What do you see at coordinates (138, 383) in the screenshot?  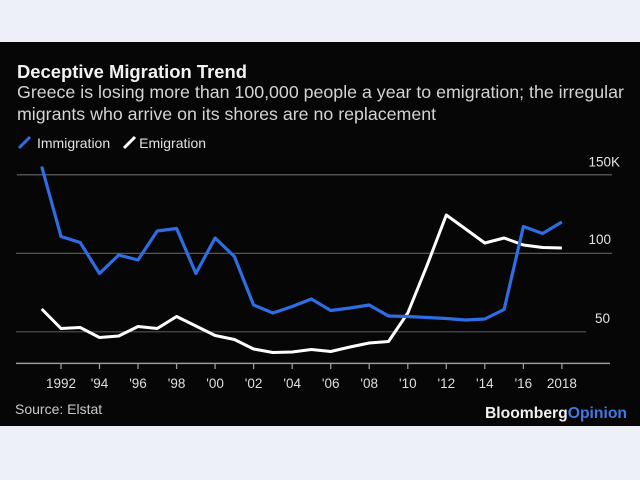 I see `svg-text: '96` at bounding box center [138, 383].